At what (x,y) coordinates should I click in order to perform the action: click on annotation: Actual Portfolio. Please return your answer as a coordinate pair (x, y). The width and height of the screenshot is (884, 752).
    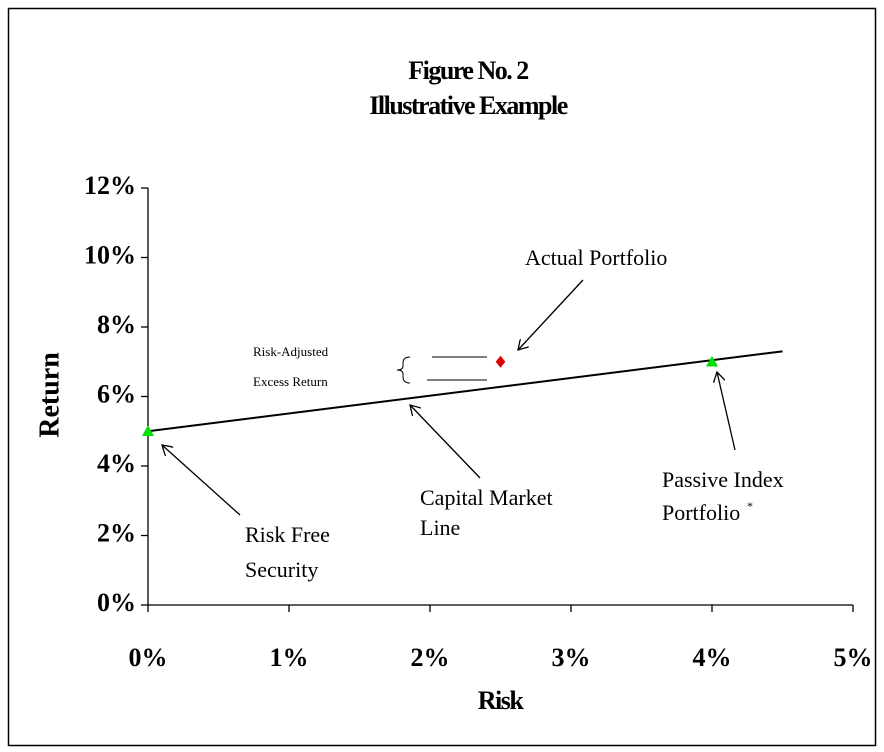
    Looking at the image, I should click on (596, 257).